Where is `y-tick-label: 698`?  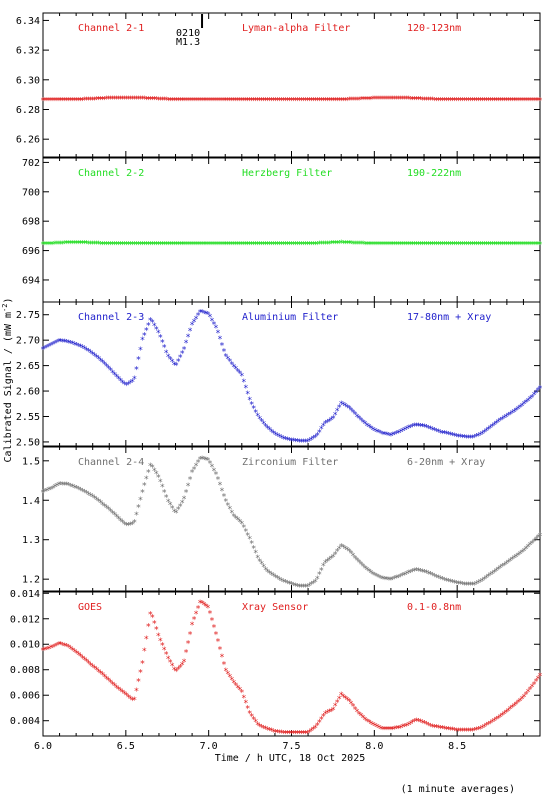
y-tick-label: 698 is located at coordinates (31, 222).